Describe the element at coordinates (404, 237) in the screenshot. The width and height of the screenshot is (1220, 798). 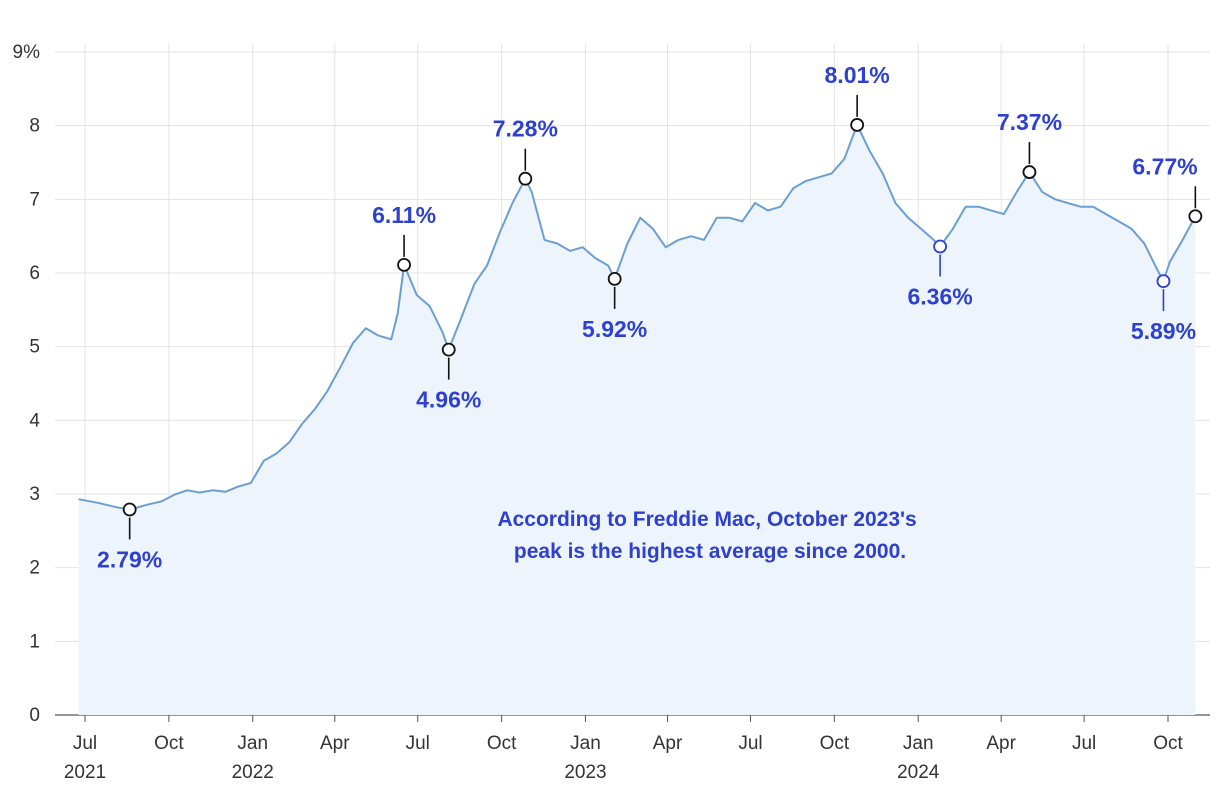
I see `callout-peak: 6.11%` at that location.